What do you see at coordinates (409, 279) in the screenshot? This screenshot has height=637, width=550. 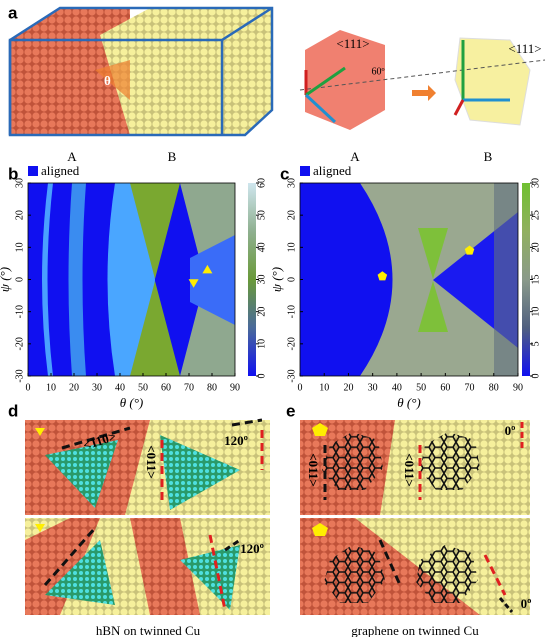 I see `heatmap-c` at bounding box center [409, 279].